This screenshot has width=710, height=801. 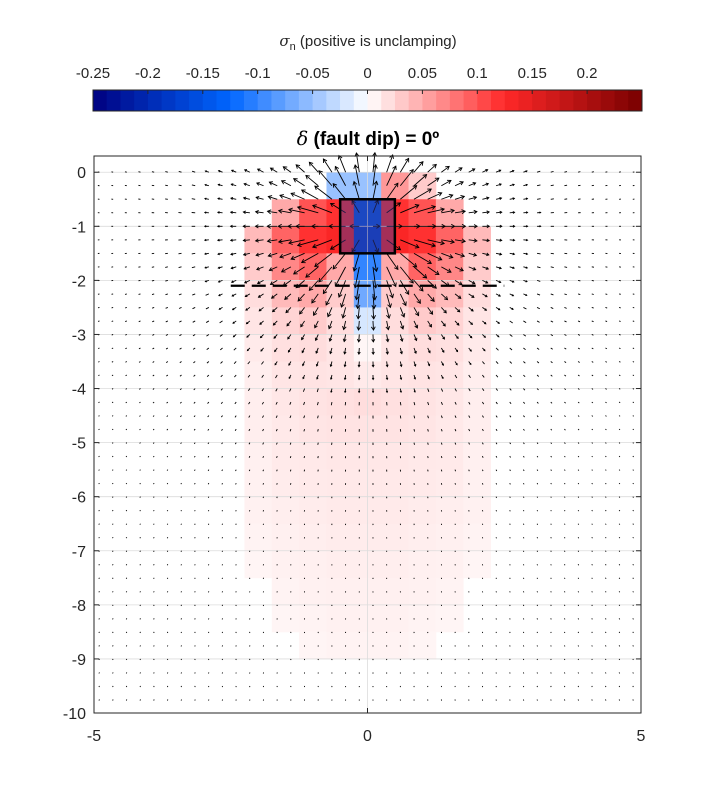 What do you see at coordinates (79, 227) in the screenshot?
I see `y-tick-label: -1` at bounding box center [79, 227].